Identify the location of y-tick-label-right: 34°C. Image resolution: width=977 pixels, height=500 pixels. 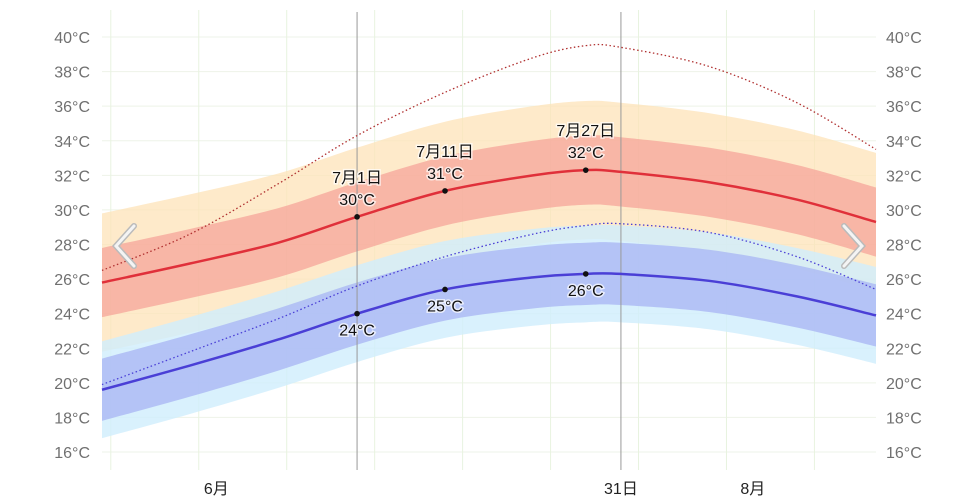
(904, 142).